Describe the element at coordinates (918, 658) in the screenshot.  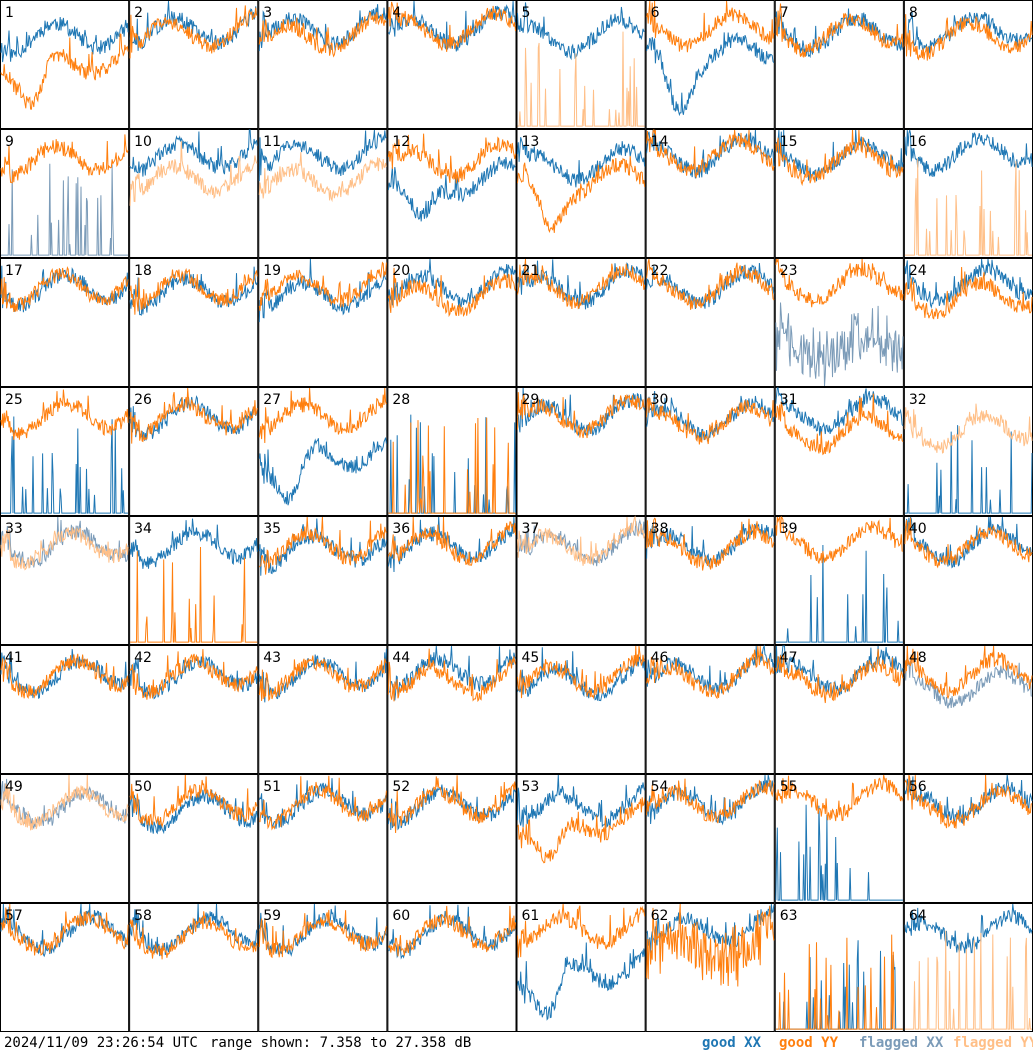
I see `panel-48-label: 48` at that location.